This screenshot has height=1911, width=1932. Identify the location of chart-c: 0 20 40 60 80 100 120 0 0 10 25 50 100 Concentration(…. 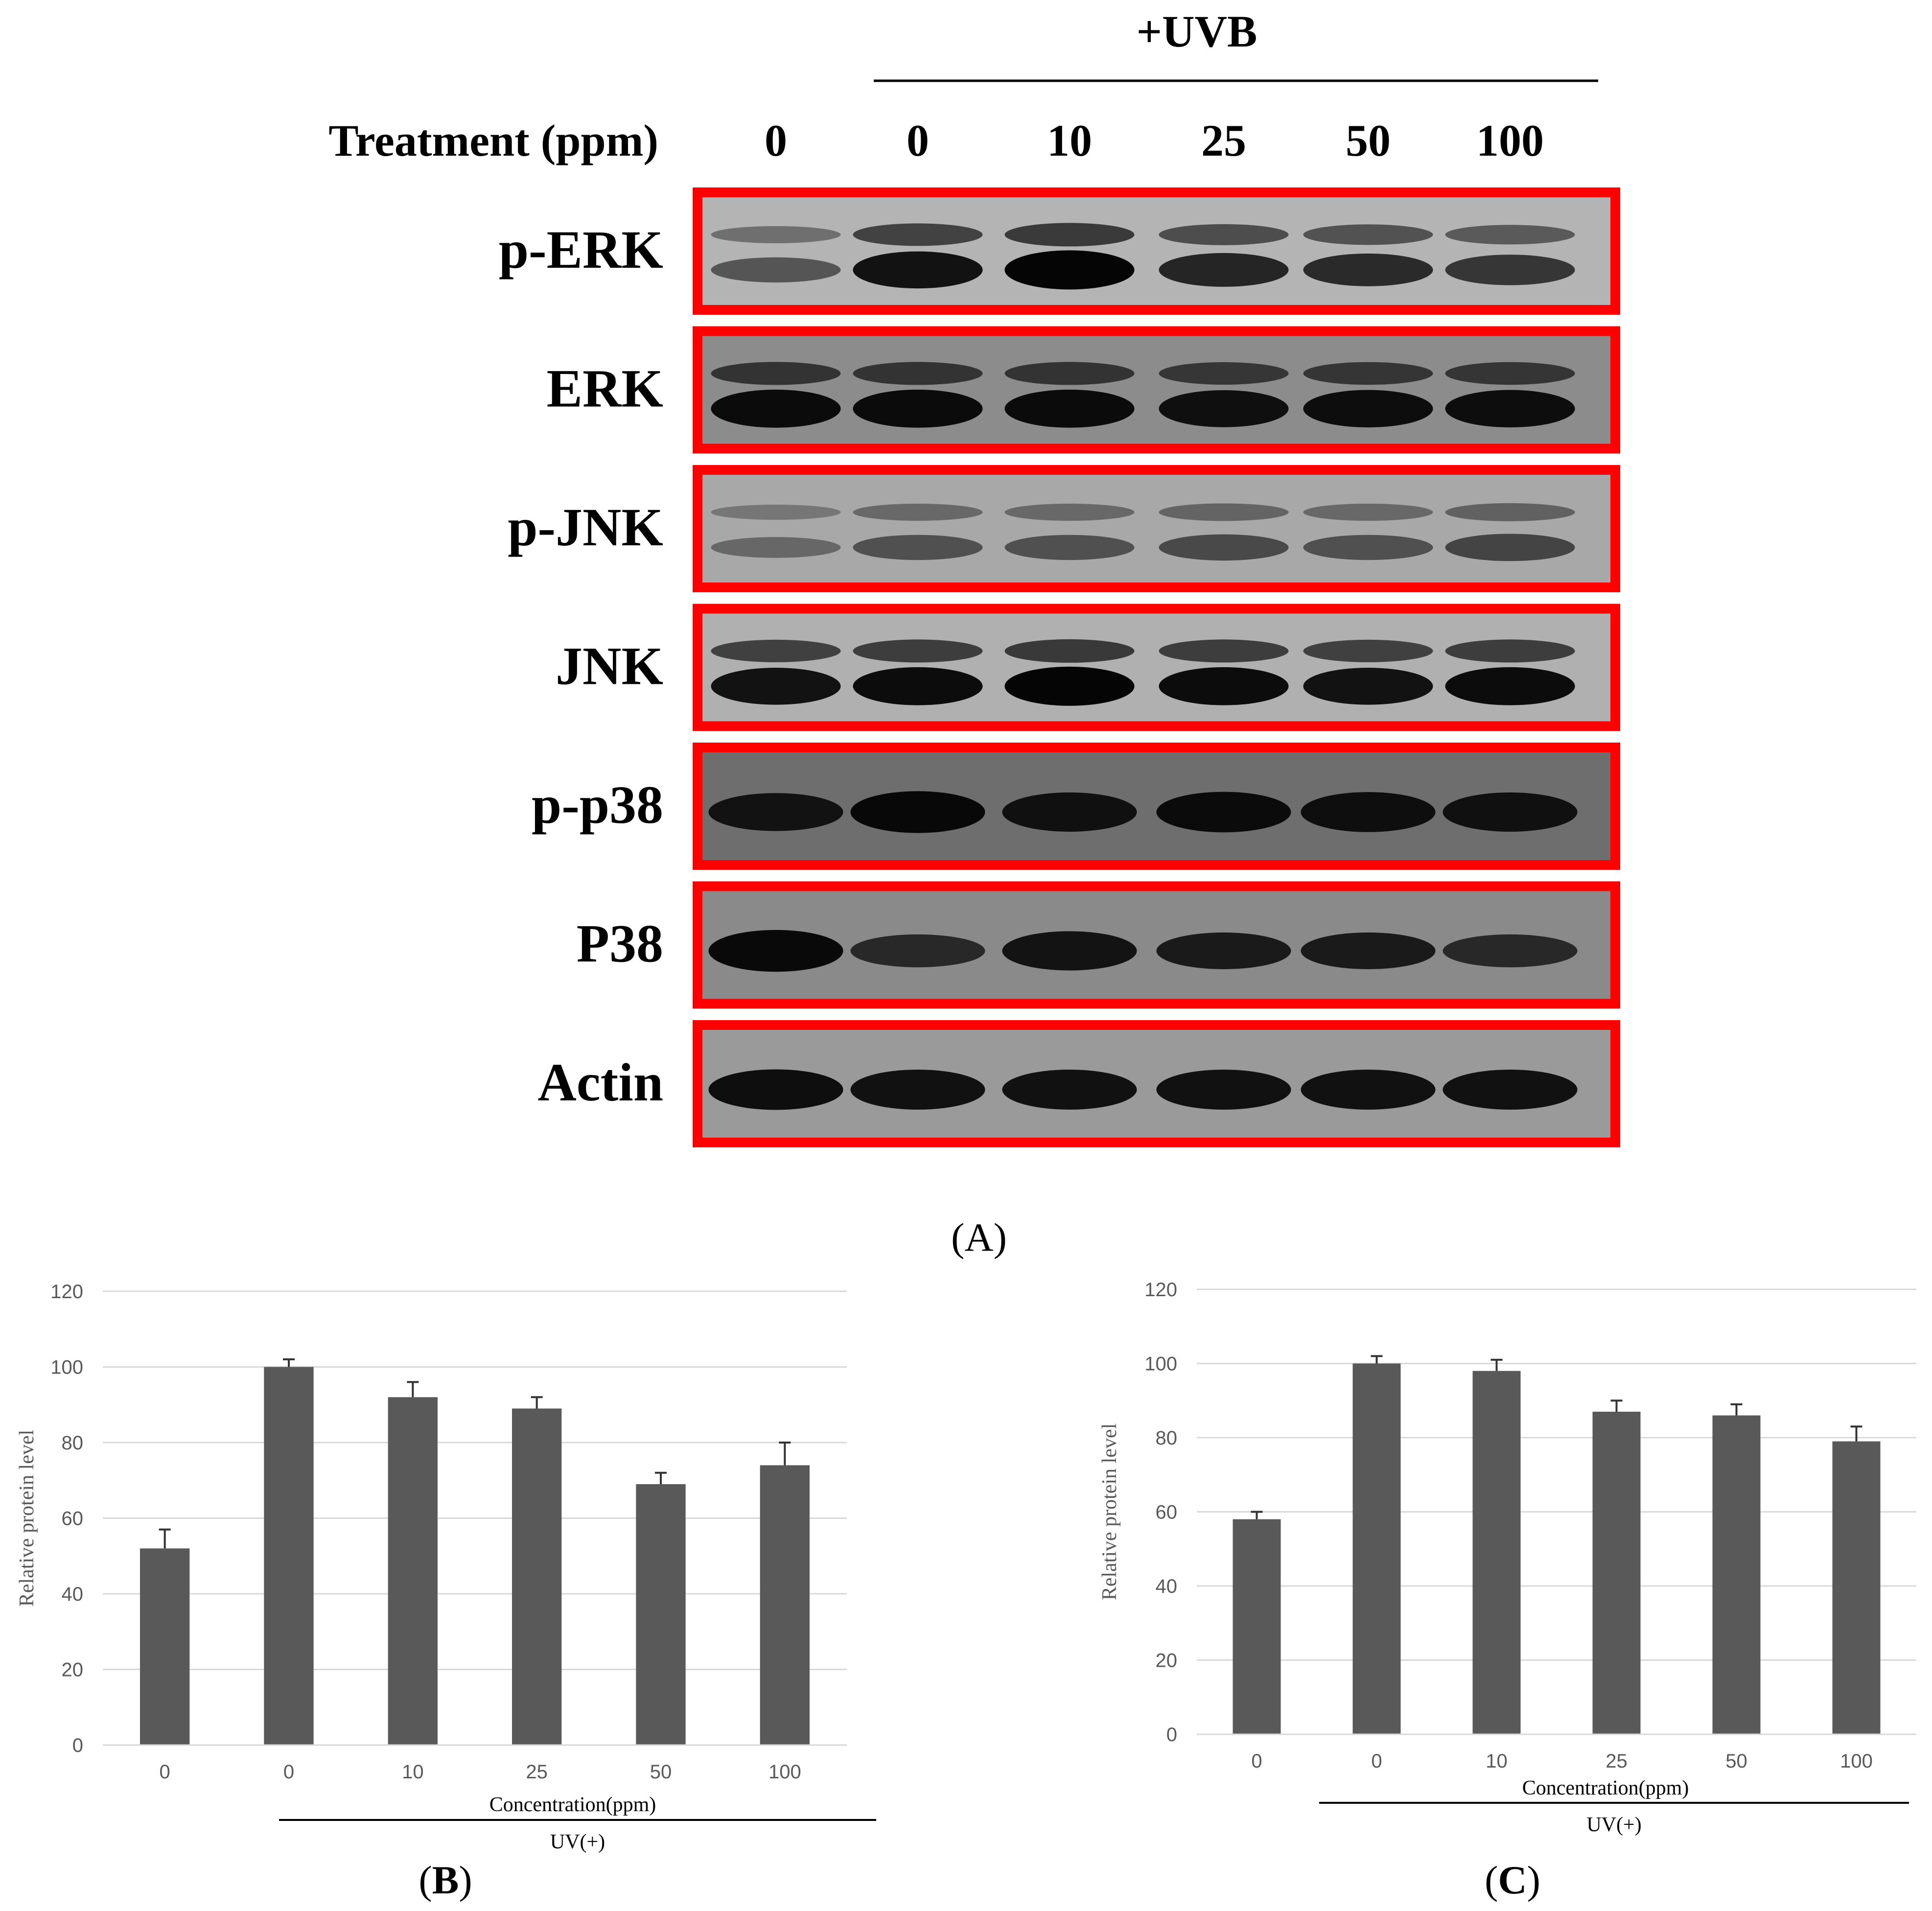
(1507, 1590).